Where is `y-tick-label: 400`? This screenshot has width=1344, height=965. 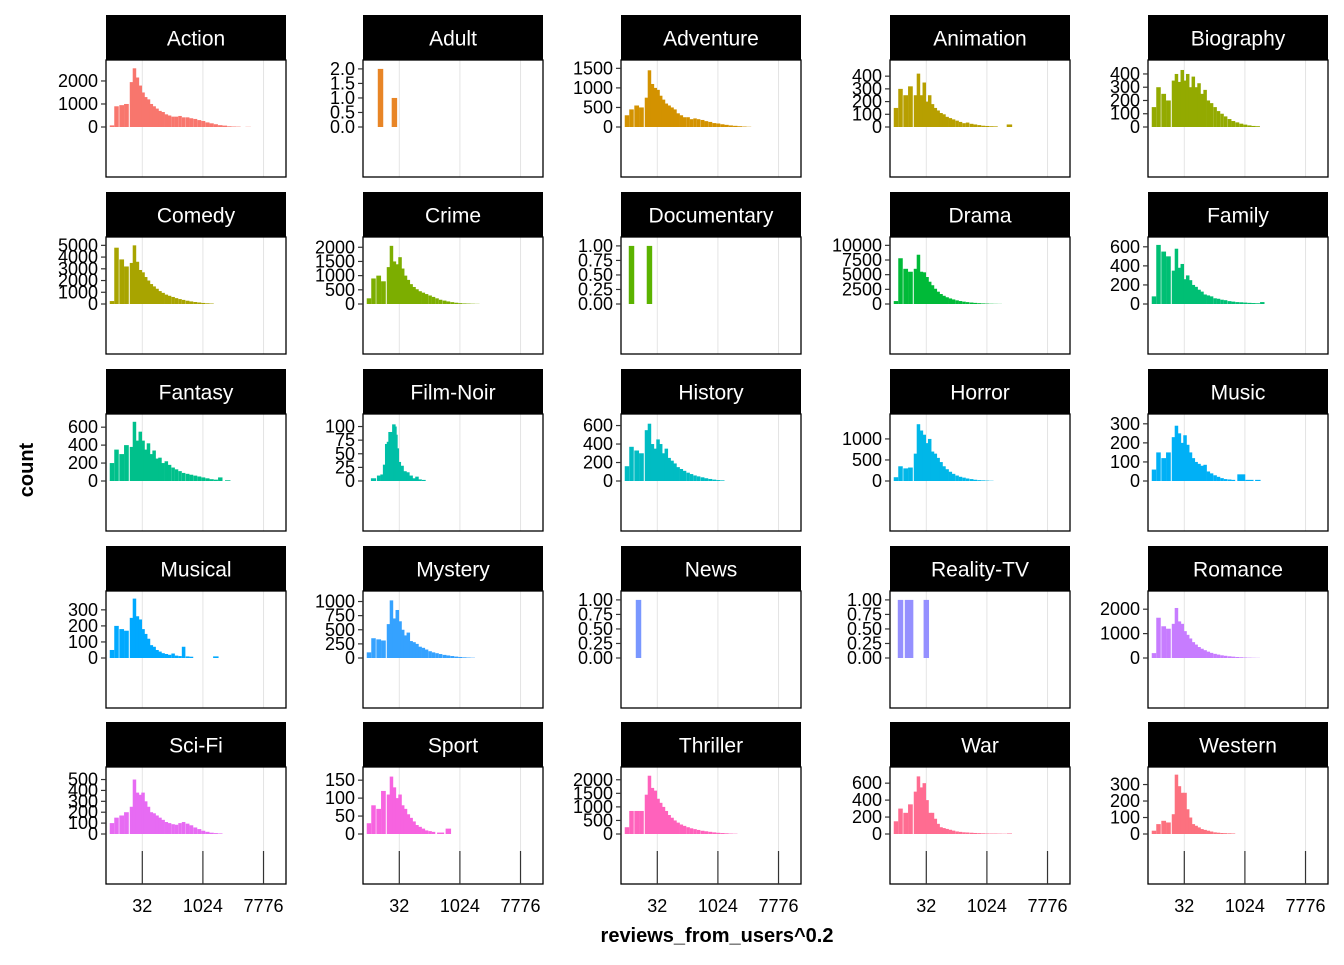 y-tick-label: 400 is located at coordinates (1125, 266).